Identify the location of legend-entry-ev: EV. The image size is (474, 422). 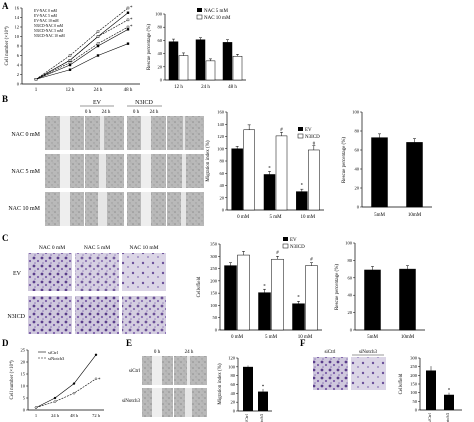
(308, 130).